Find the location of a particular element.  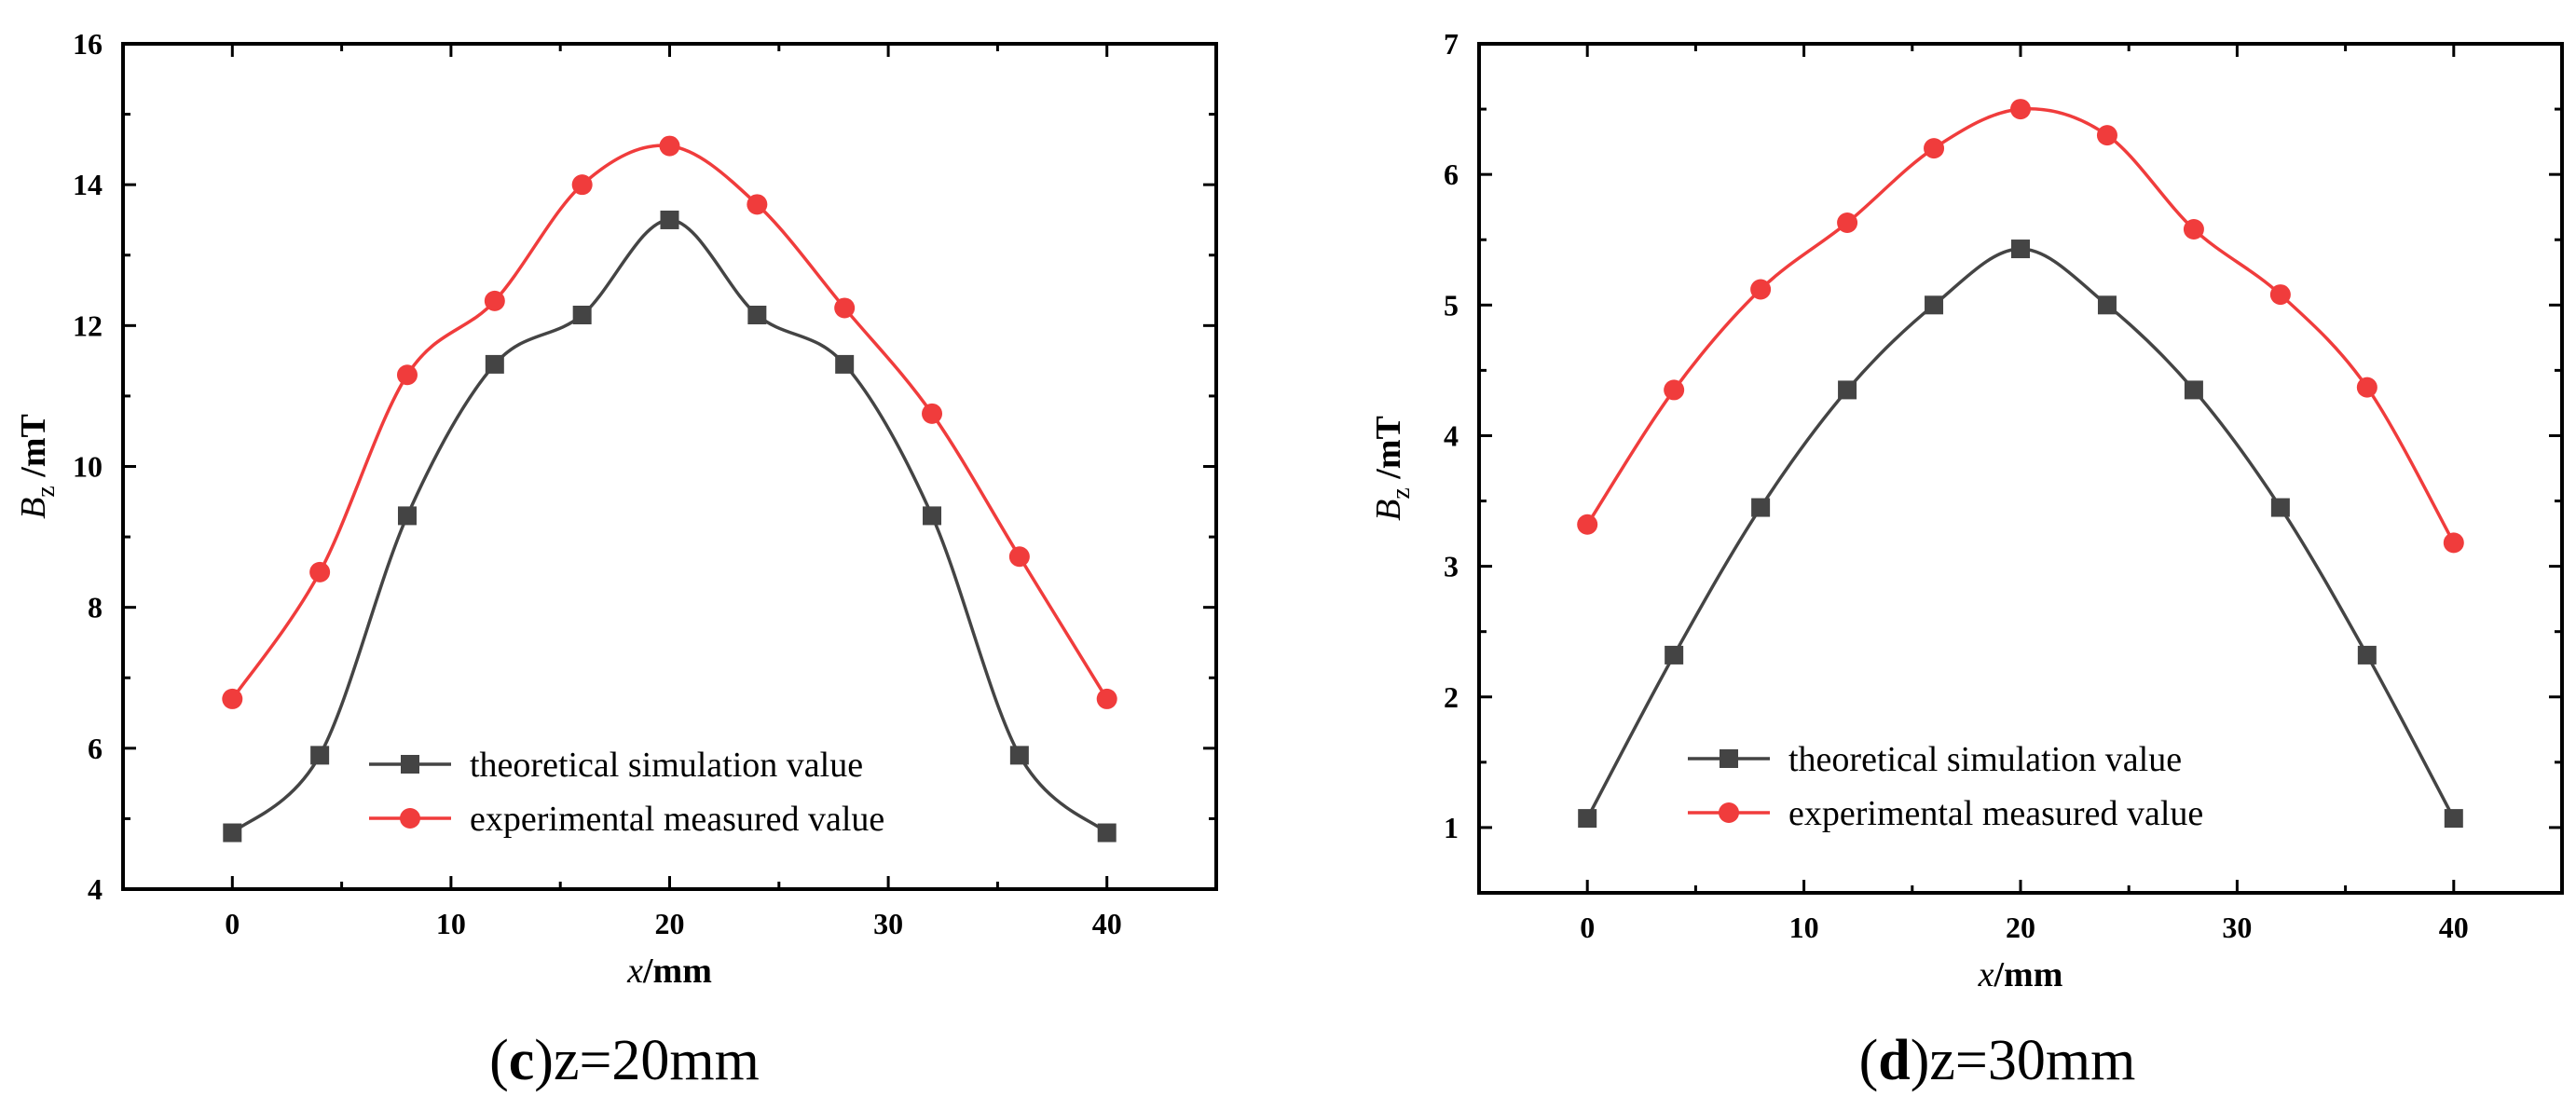

y-tick-label: 16 is located at coordinates (88, 44).